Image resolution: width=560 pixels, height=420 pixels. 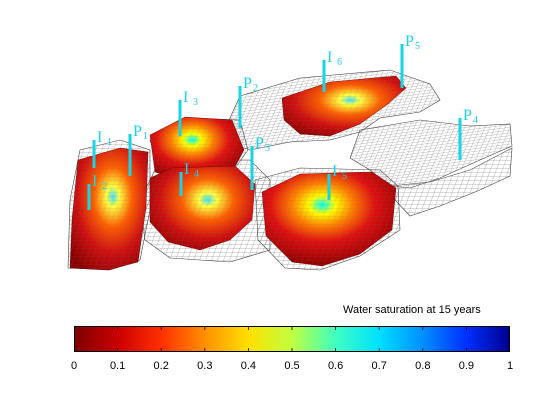 I want to click on saturation-block-i5, so click(x=329, y=219).